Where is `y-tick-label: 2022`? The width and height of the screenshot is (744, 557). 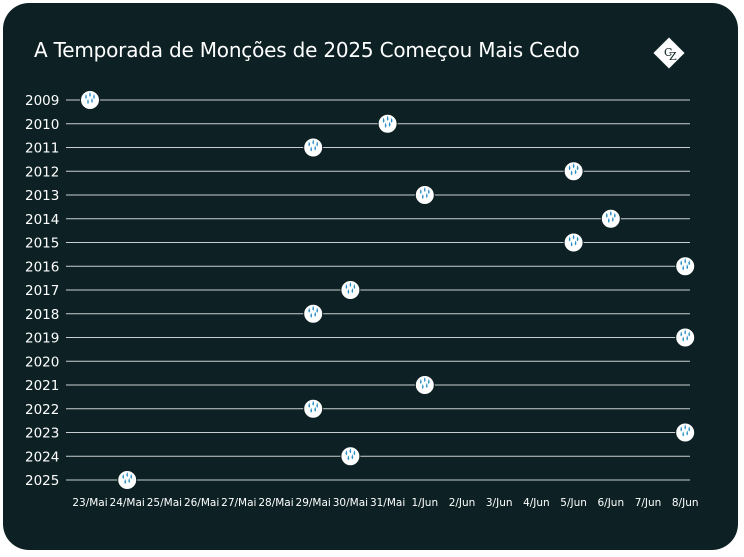 y-tick-label: 2022 is located at coordinates (42, 410).